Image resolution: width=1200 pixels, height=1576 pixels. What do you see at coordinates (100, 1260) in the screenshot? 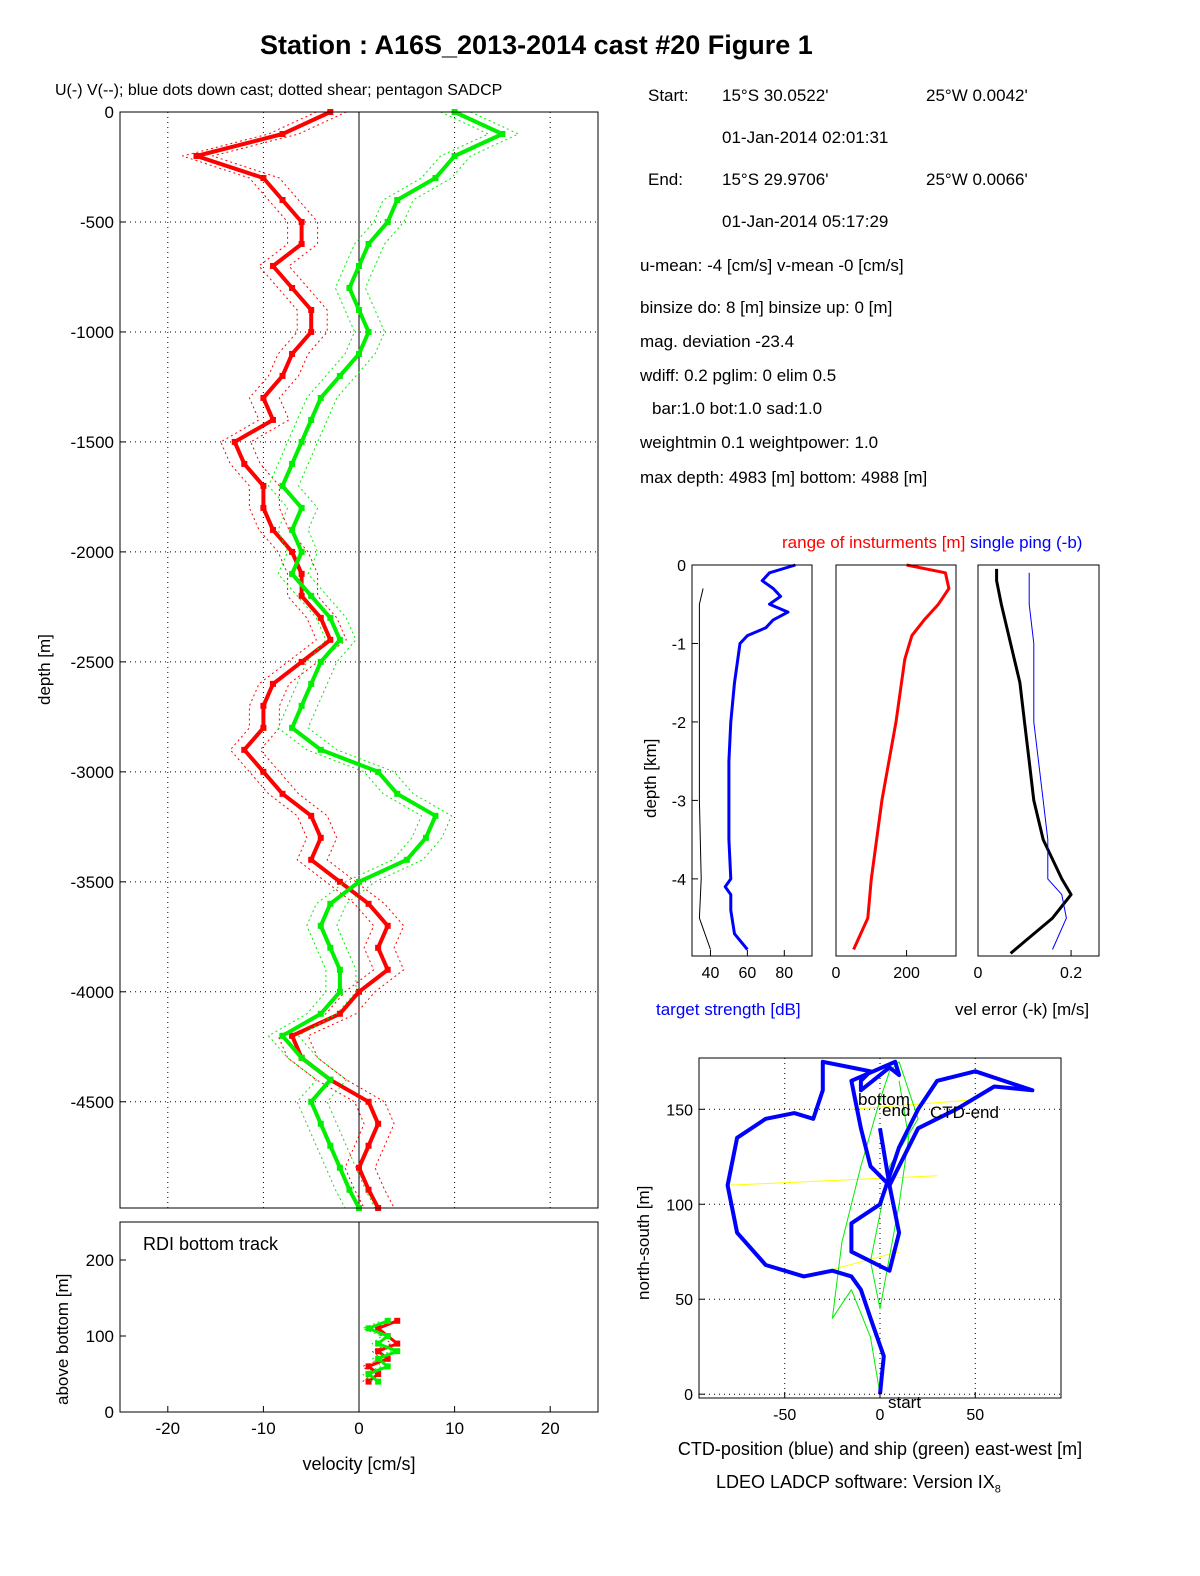
I see `bottom_track-ytick-label-2: 200` at bounding box center [100, 1260].